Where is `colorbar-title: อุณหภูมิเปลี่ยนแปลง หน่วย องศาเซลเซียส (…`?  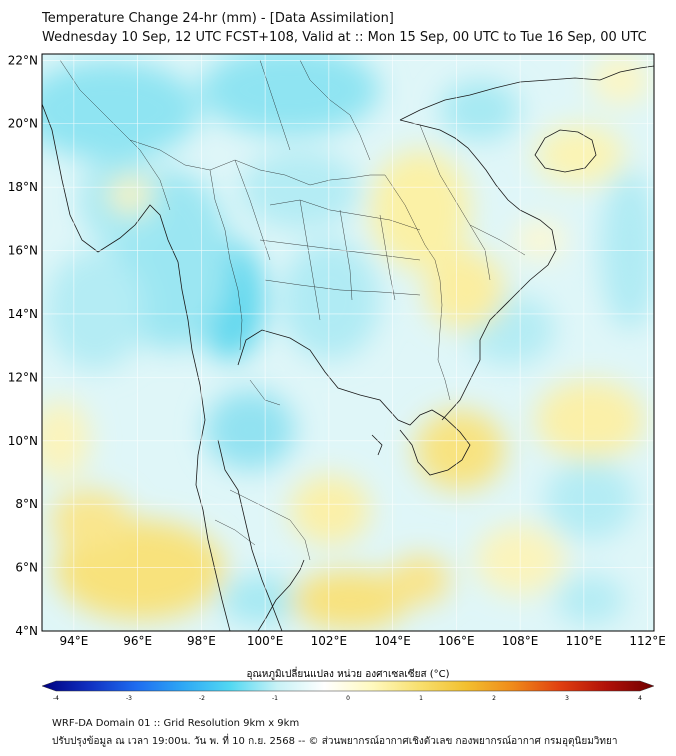
colorbar-title: อุณหภูมิเปลี่ยนแปลง หน่วย องศาเซลเซียส (… is located at coordinates (347, 673).